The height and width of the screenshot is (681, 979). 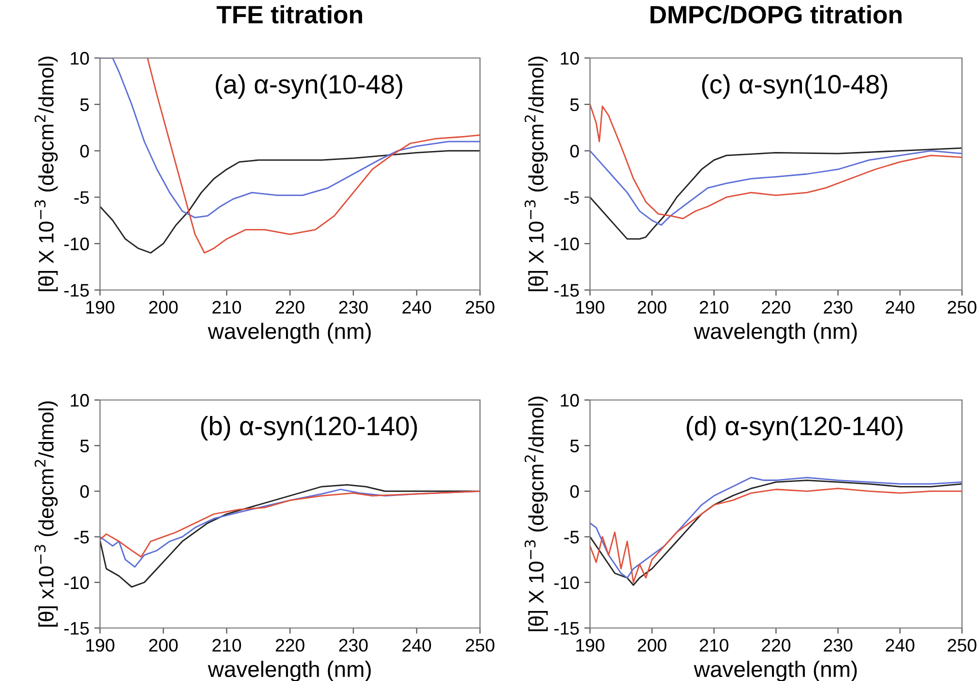 I want to click on y-axis-title: [θ] x10$^{−3}$ (degcm$^{2}$/dmol), so click(x=46, y=514).